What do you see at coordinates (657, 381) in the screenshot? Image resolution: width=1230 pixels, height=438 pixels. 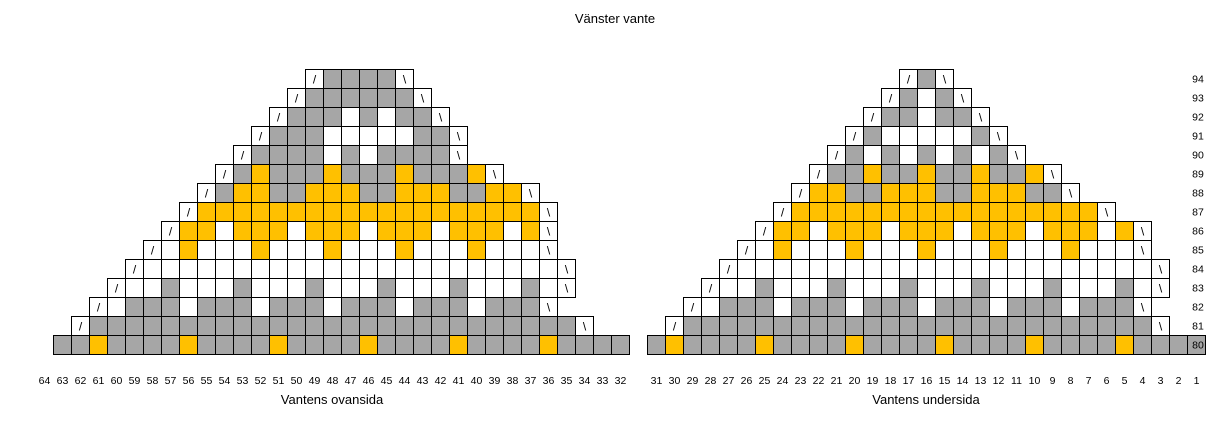 I see `column-number: 31` at bounding box center [657, 381].